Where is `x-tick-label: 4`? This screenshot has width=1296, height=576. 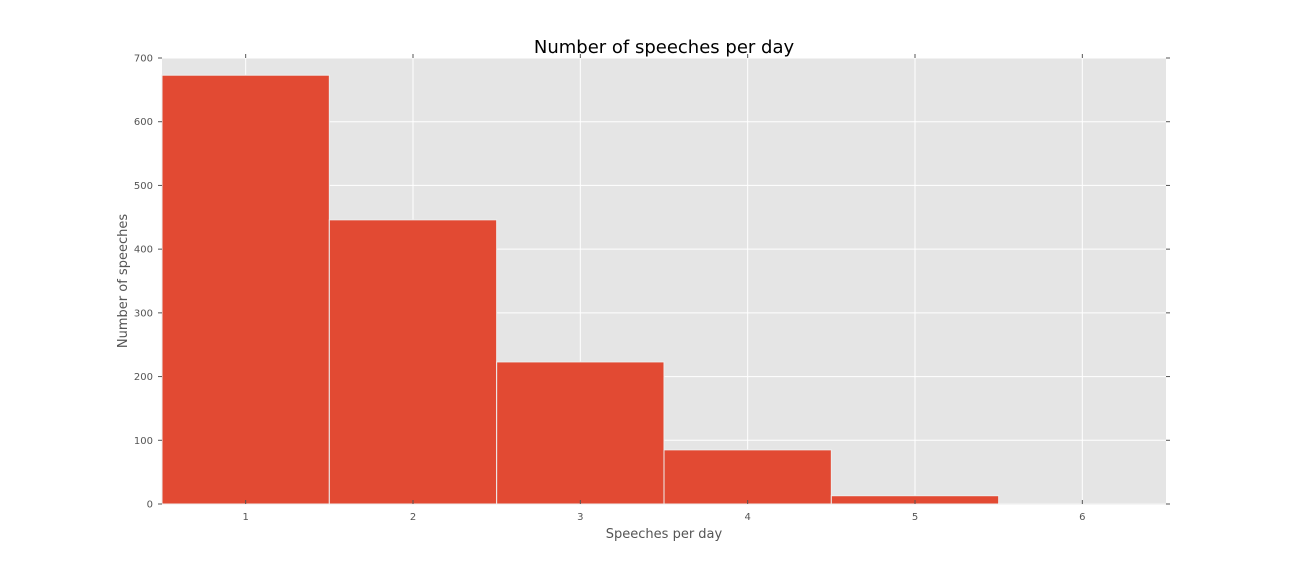 x-tick-label: 4 is located at coordinates (747, 517).